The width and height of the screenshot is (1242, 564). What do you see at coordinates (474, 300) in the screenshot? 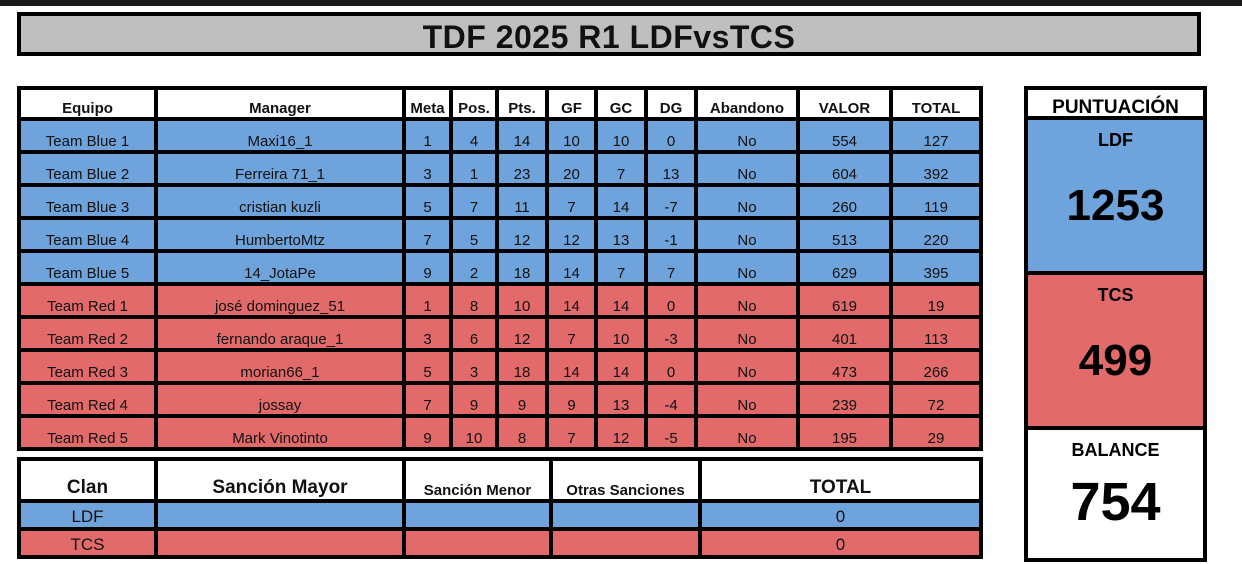
I see `cell-pos: 8` at bounding box center [474, 300].